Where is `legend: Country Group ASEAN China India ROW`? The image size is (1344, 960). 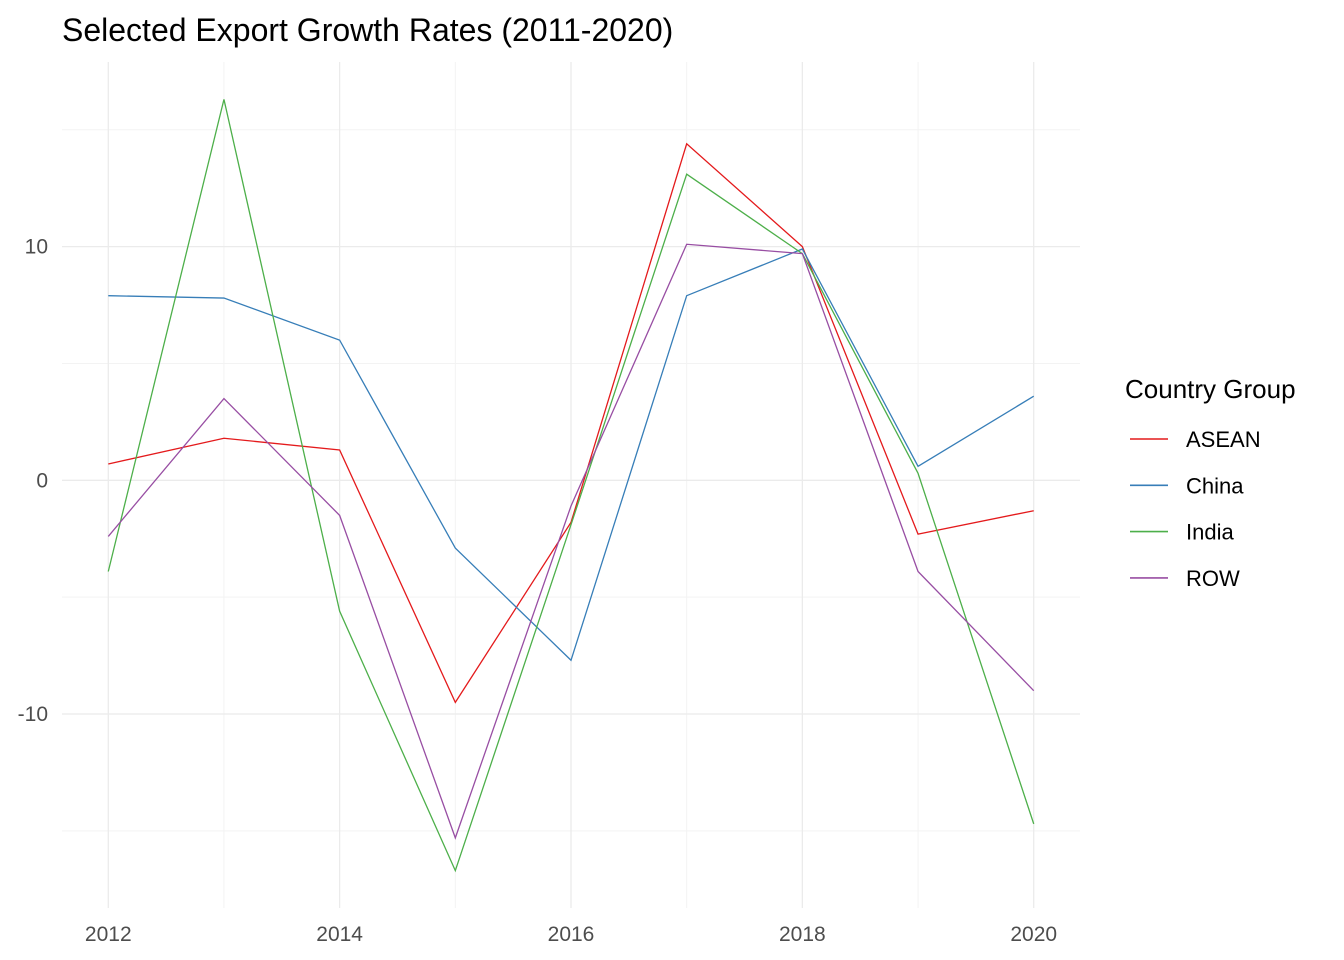
legend: Country Group ASEAN China India ROW is located at coordinates (1210, 482).